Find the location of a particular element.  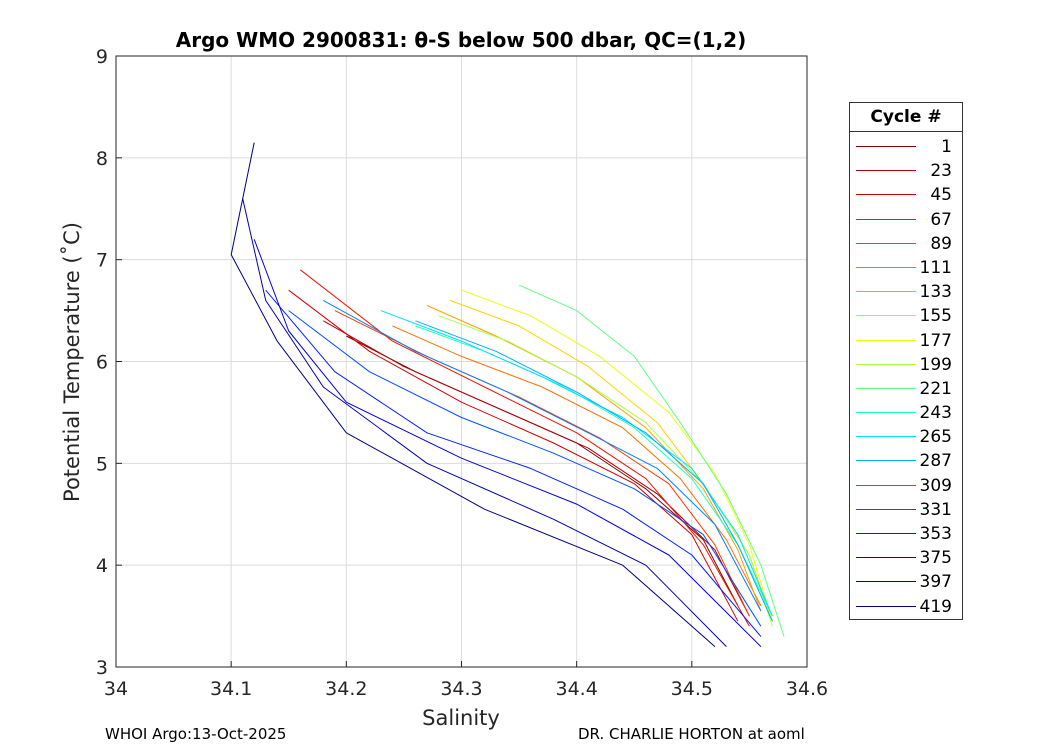

legend-item: 375 is located at coordinates (906, 559).